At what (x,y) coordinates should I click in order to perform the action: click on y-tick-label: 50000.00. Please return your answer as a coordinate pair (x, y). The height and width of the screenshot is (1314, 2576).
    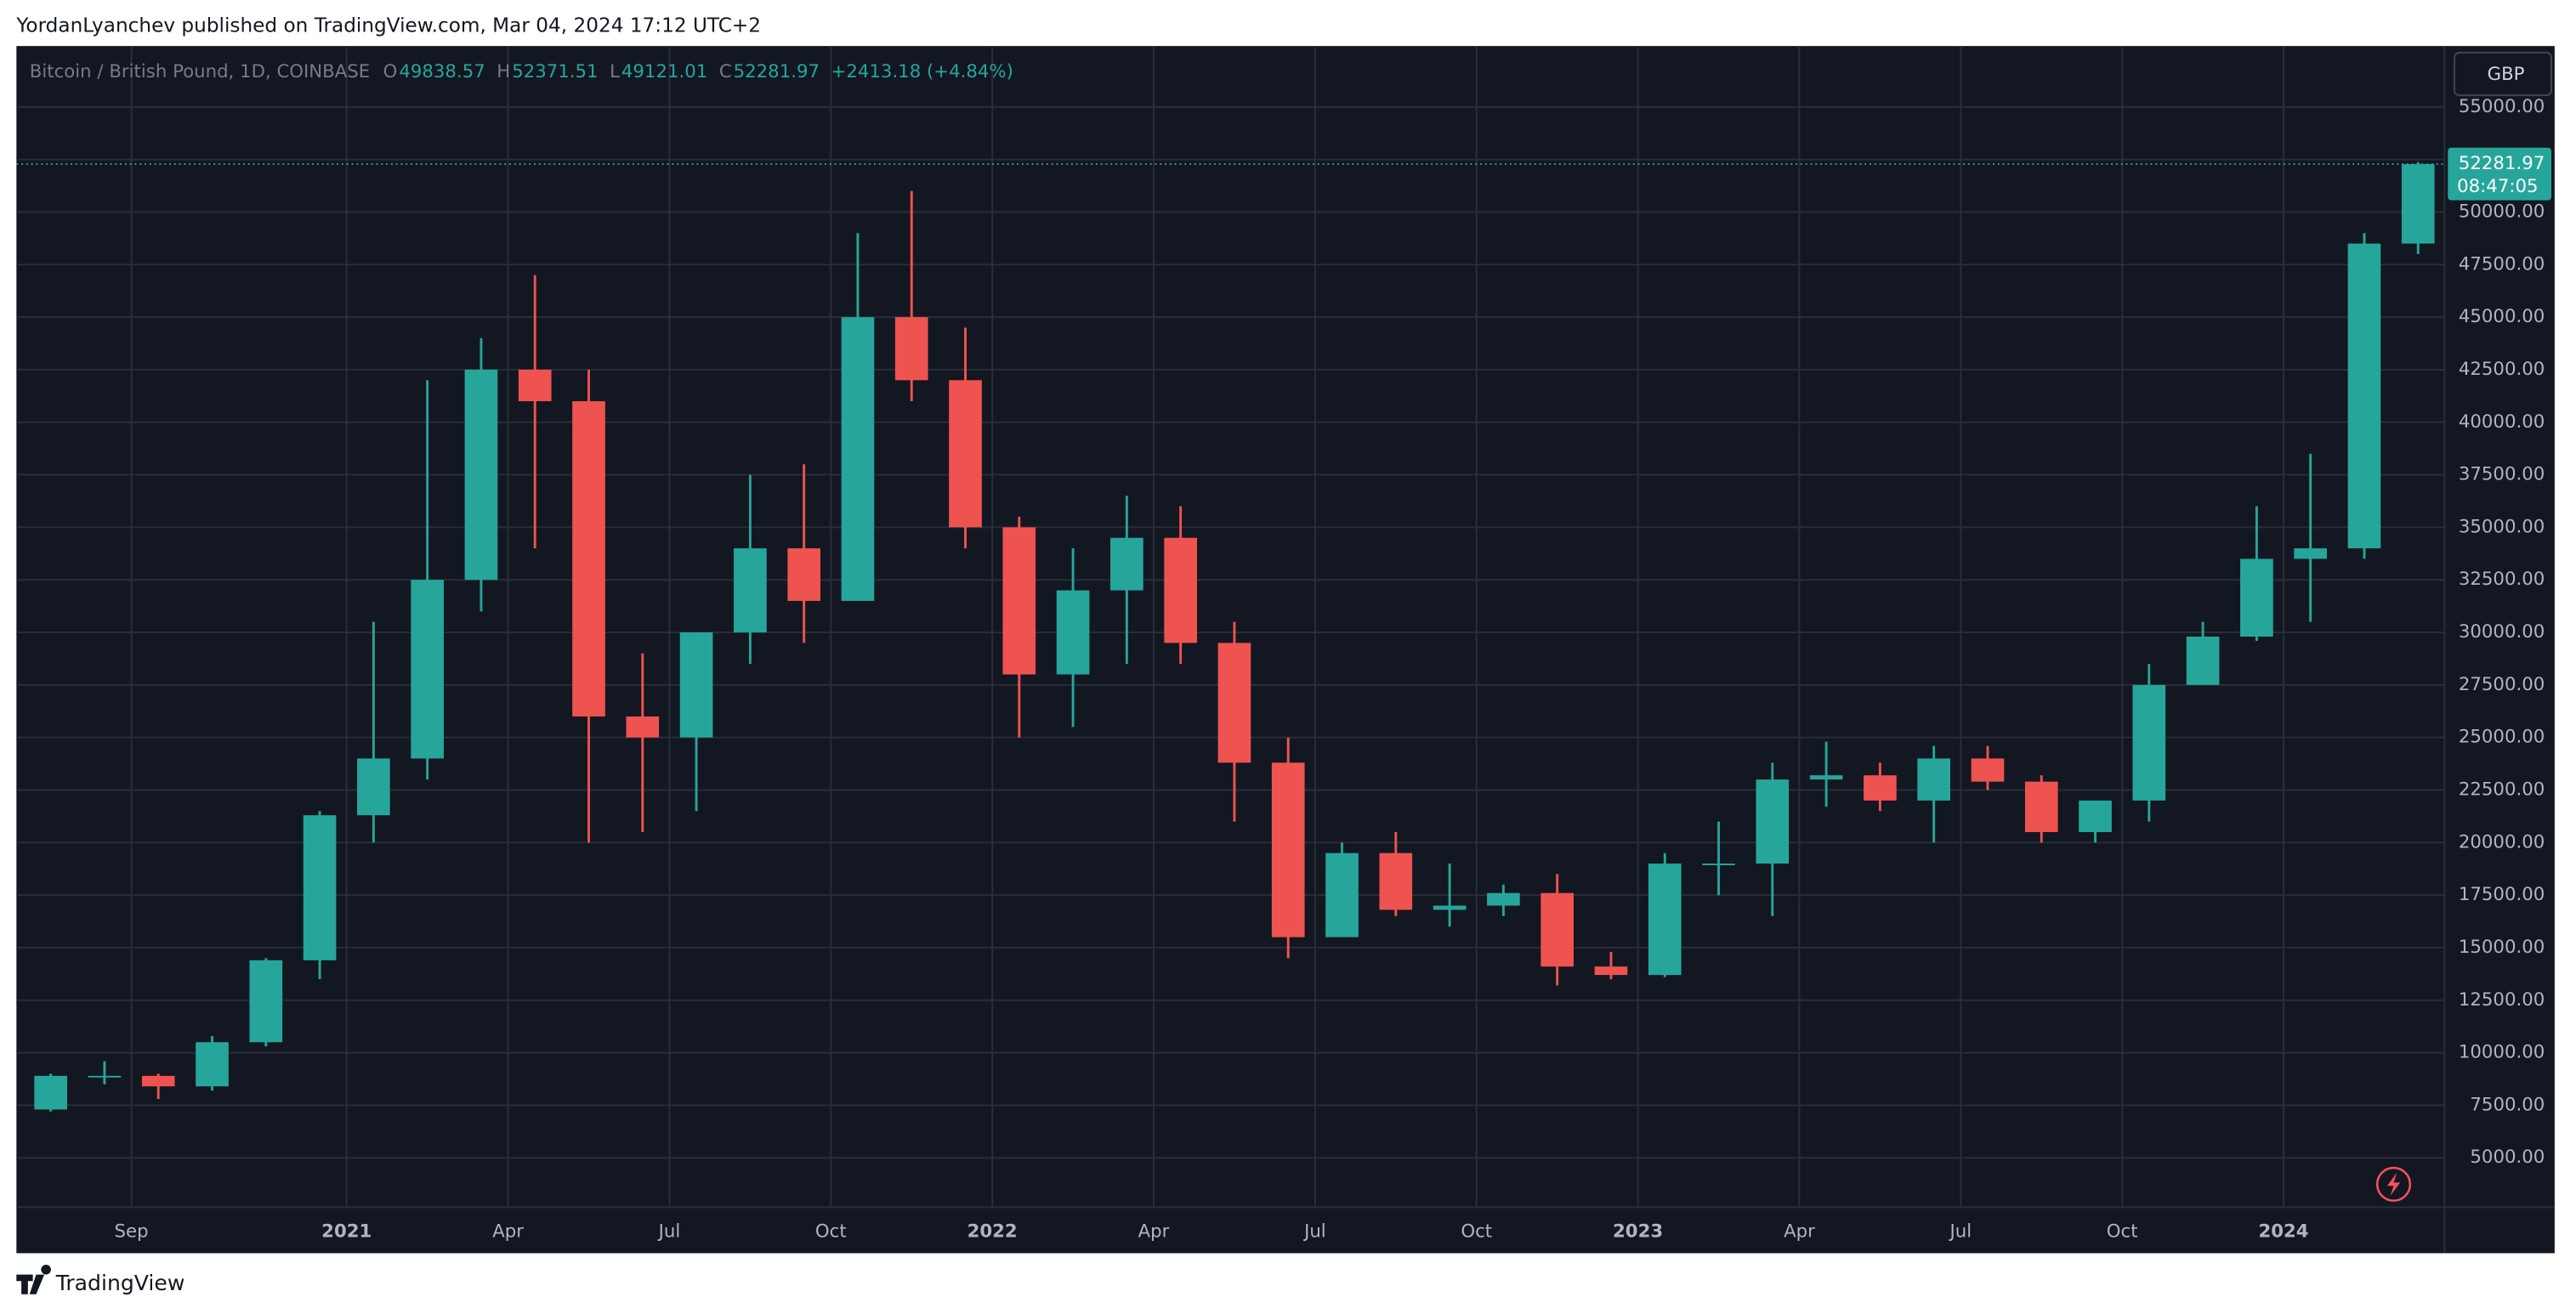
    Looking at the image, I should click on (2502, 211).